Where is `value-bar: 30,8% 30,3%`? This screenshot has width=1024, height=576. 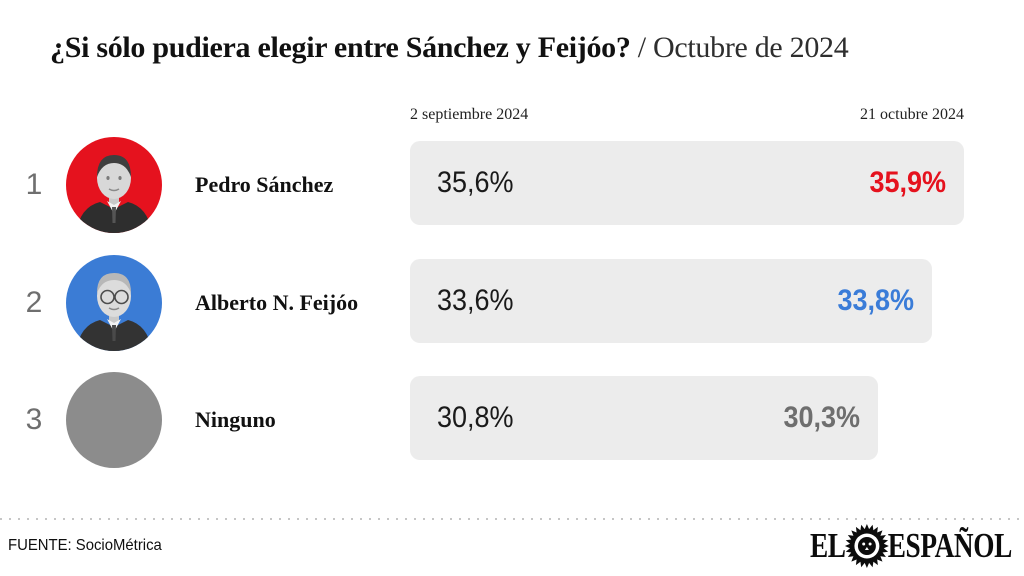 value-bar: 30,8% 30,3% is located at coordinates (644, 418).